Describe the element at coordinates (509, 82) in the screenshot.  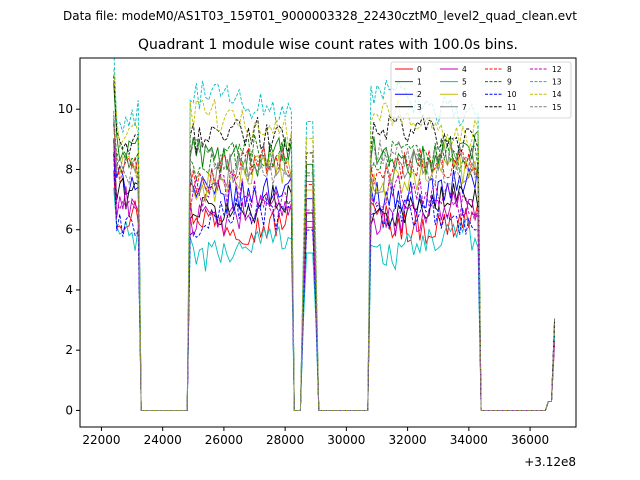
I see `legend-label-9: 9` at that location.